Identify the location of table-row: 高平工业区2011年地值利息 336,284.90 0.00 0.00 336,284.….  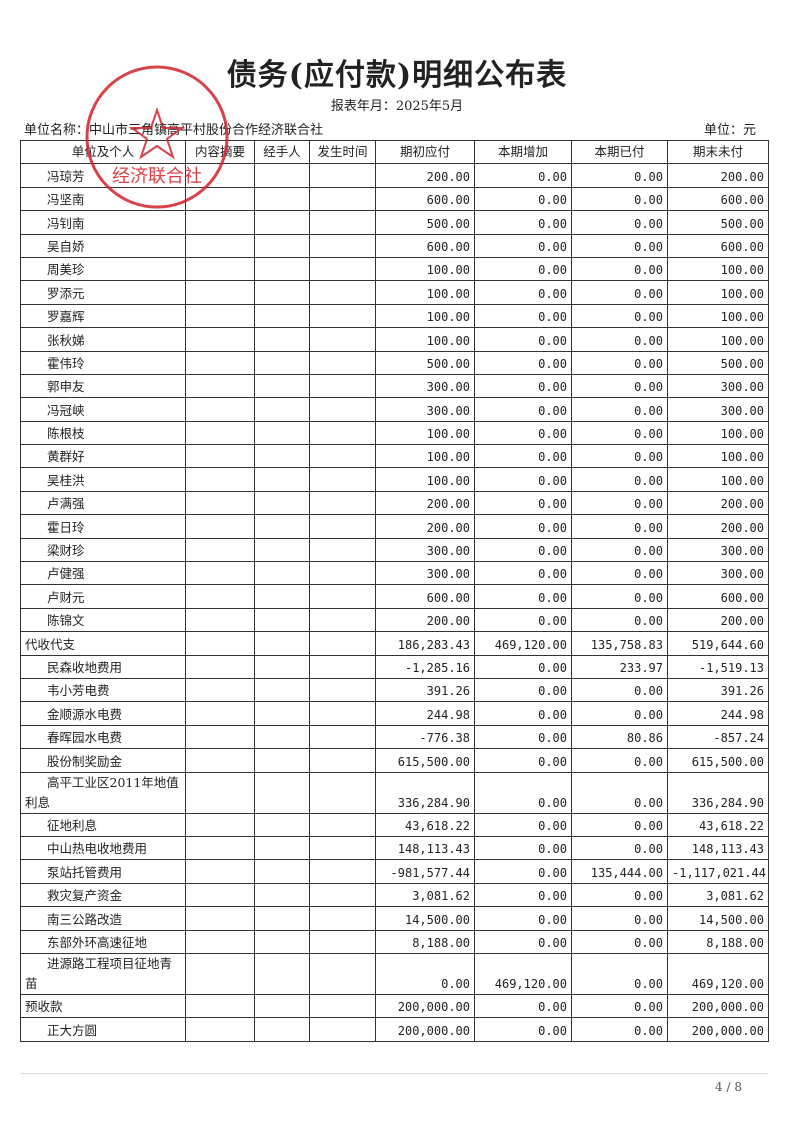
(394, 792).